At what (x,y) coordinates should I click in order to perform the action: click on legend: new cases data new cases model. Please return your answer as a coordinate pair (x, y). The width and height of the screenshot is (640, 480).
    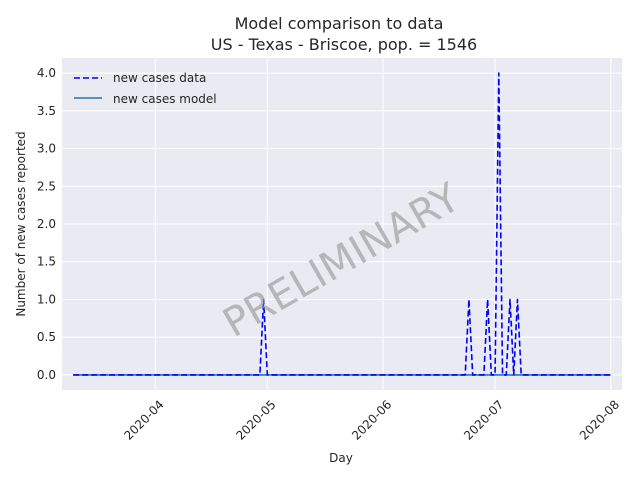
    Looking at the image, I should click on (145, 88).